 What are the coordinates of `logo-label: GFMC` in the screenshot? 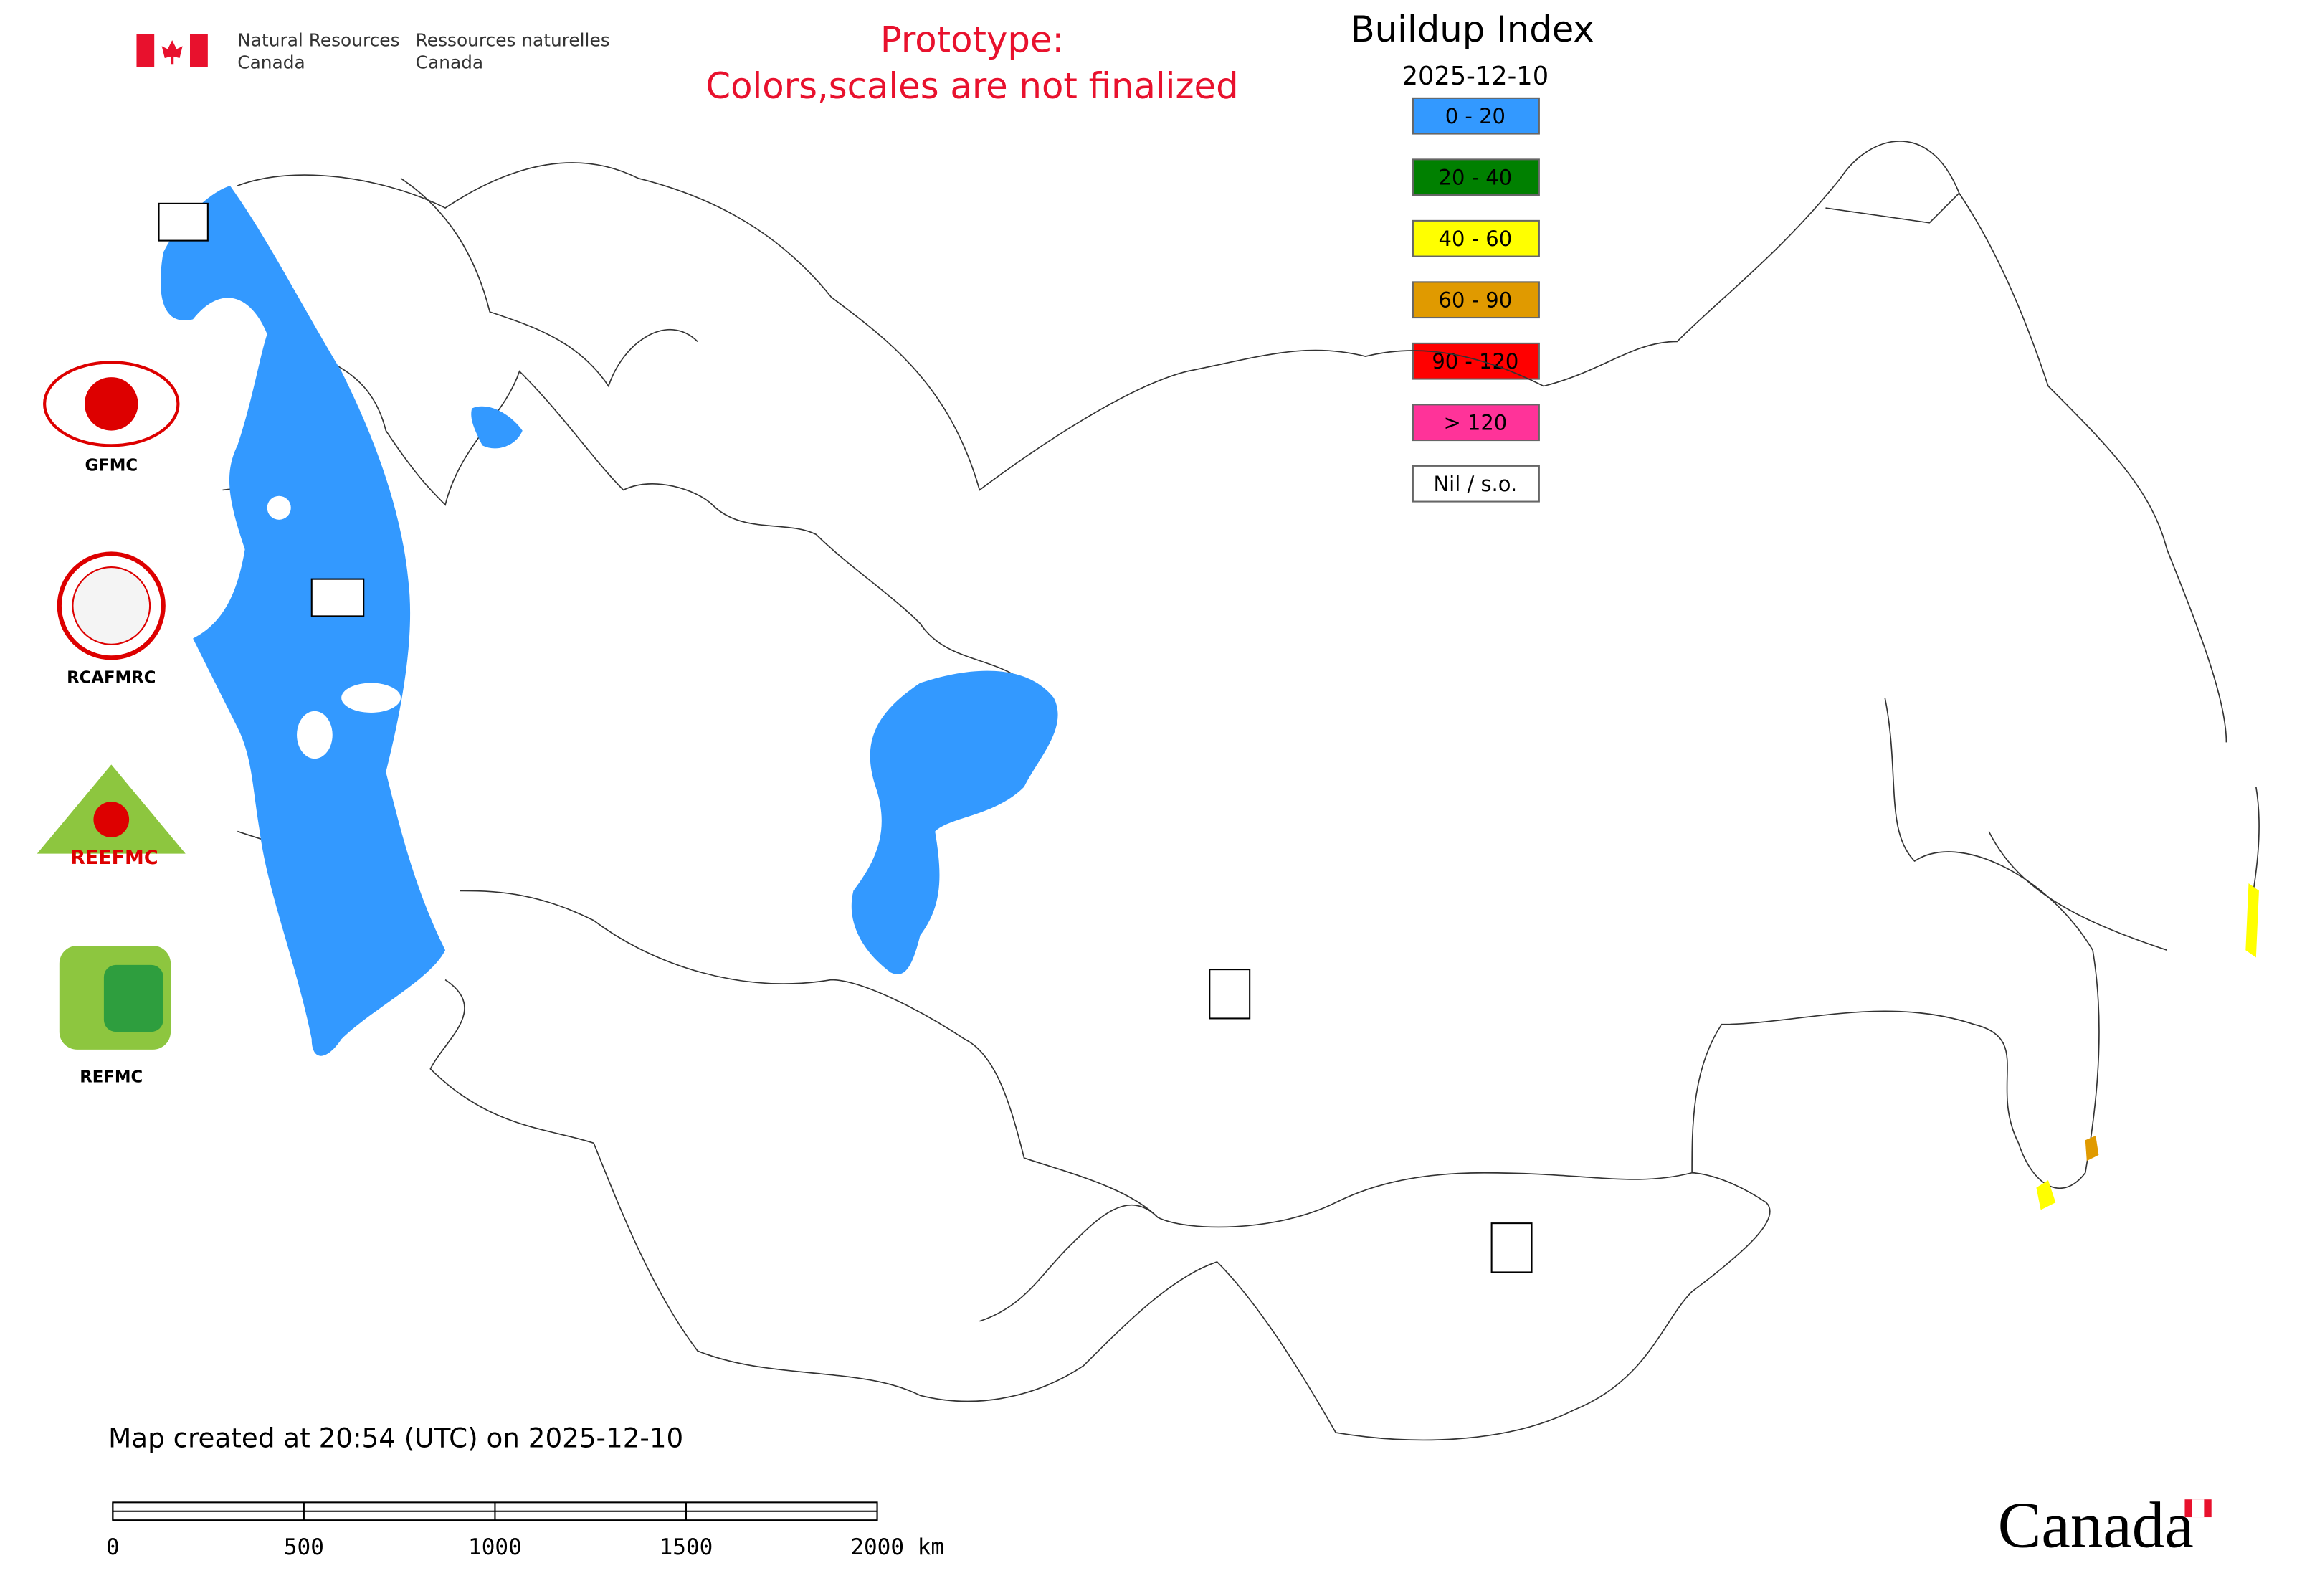 It's located at (112, 466).